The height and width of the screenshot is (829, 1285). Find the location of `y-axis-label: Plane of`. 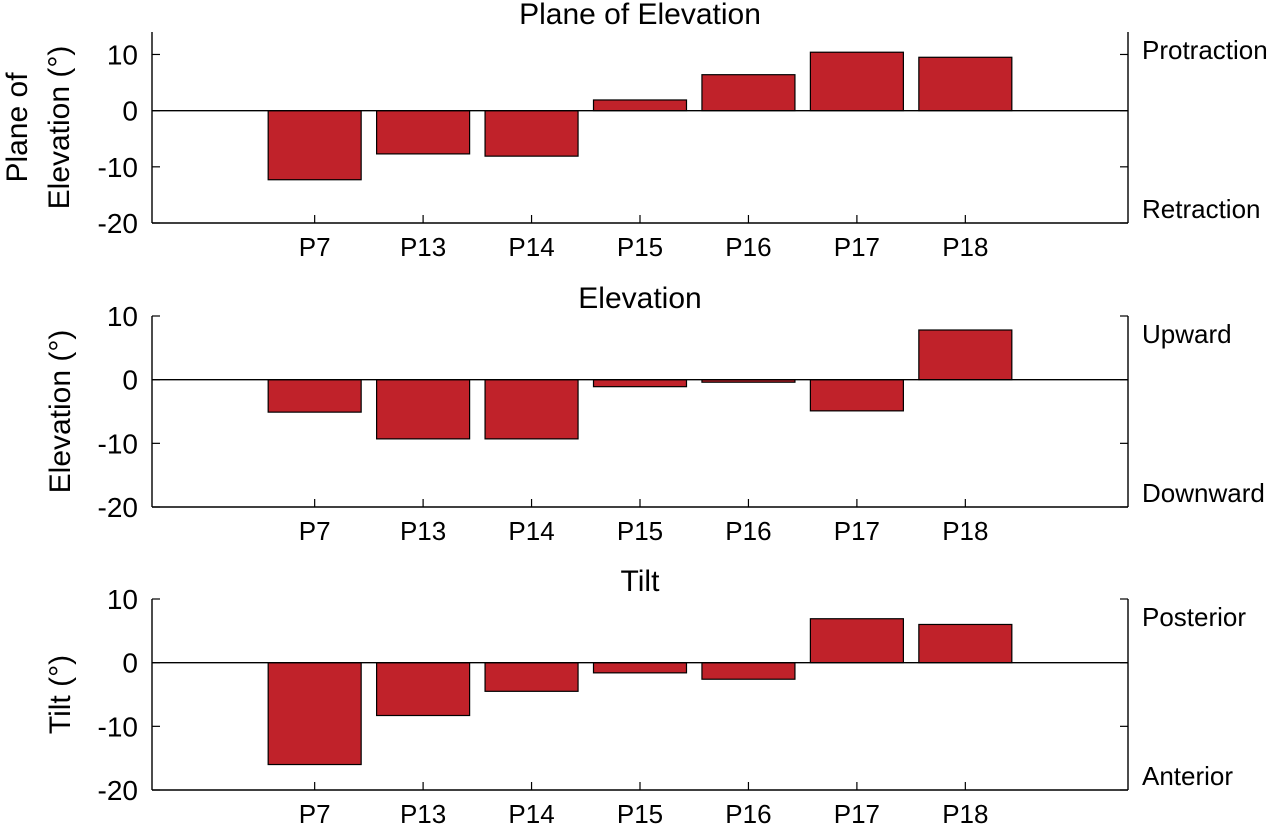

y-axis-label: Plane of is located at coordinates (17, 127).